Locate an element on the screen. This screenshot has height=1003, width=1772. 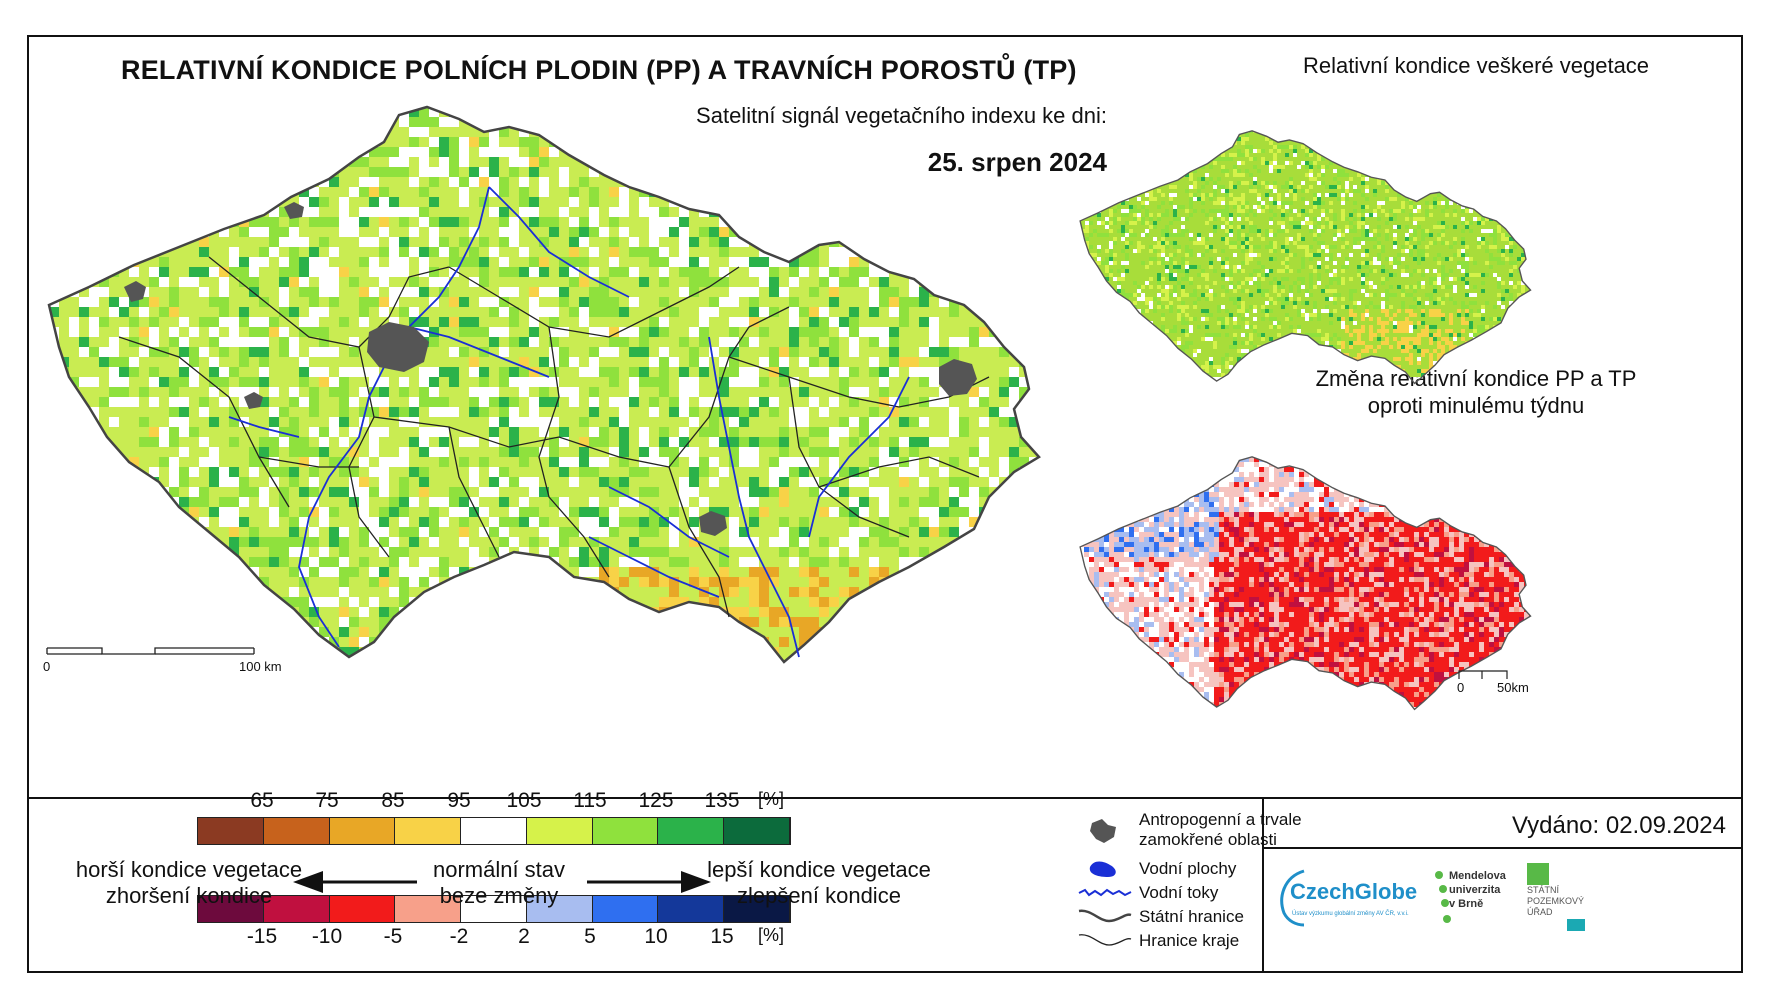
condition-tick: 85 is located at coordinates (393, 800).